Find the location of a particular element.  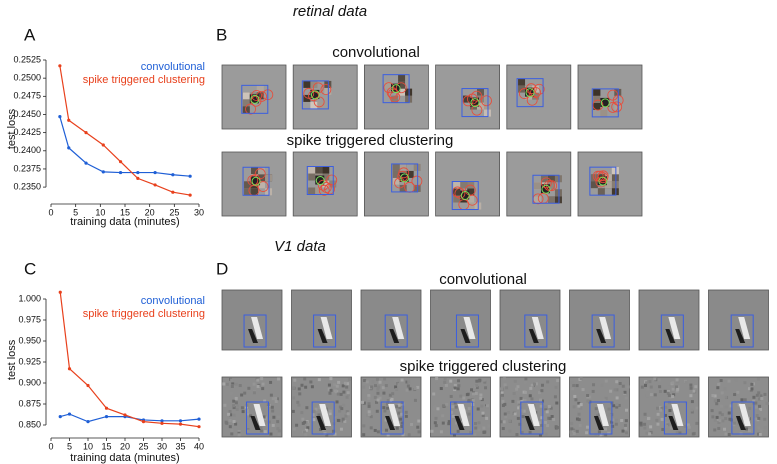

y-tick-label: 0.2350 is located at coordinates (27, 186).